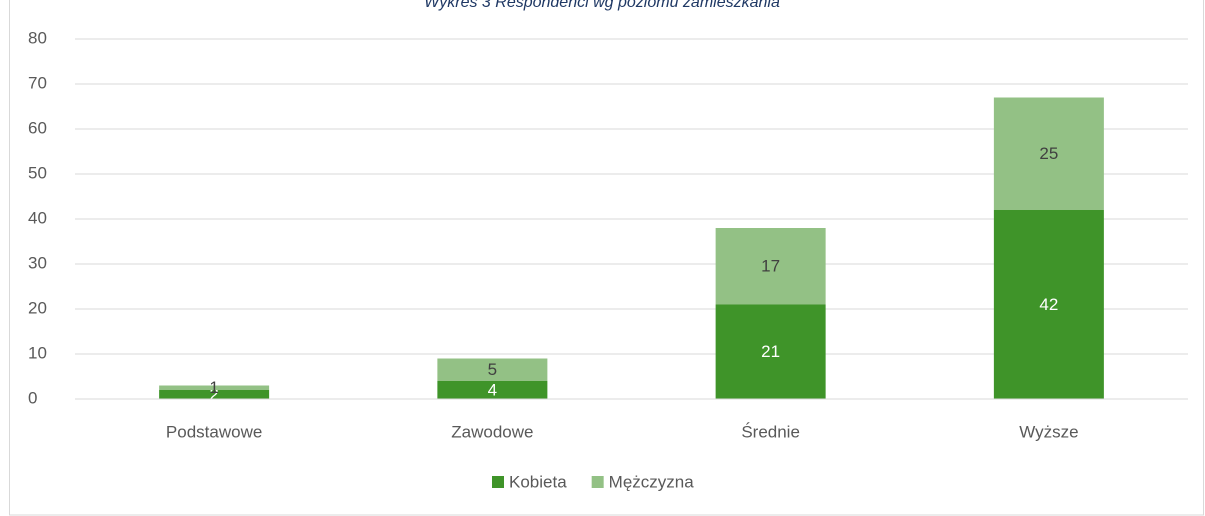 The image size is (1205, 516). Describe the element at coordinates (37, 82) in the screenshot. I see `y-tick-label: 70` at that location.